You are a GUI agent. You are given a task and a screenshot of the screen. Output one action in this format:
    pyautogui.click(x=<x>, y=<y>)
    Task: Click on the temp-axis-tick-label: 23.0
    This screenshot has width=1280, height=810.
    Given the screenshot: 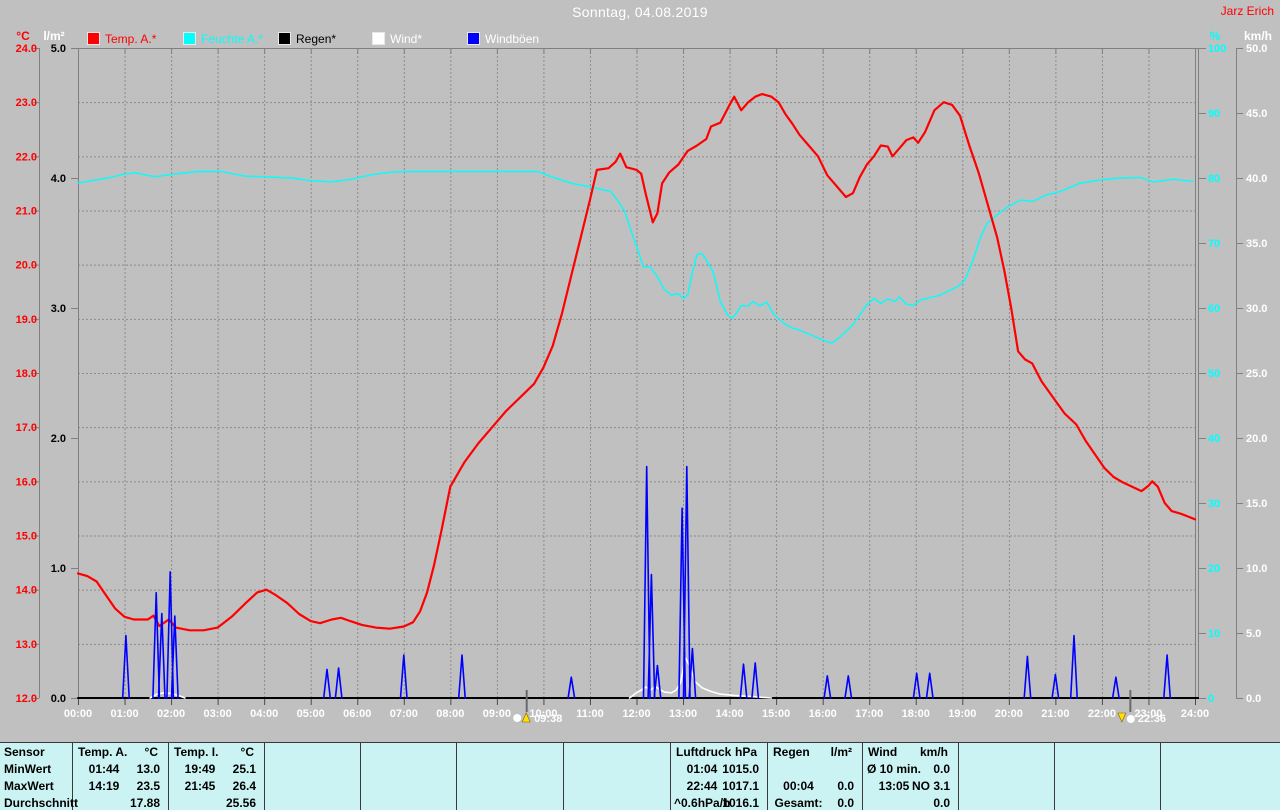 What is the action you would take?
    pyautogui.click(x=26, y=103)
    